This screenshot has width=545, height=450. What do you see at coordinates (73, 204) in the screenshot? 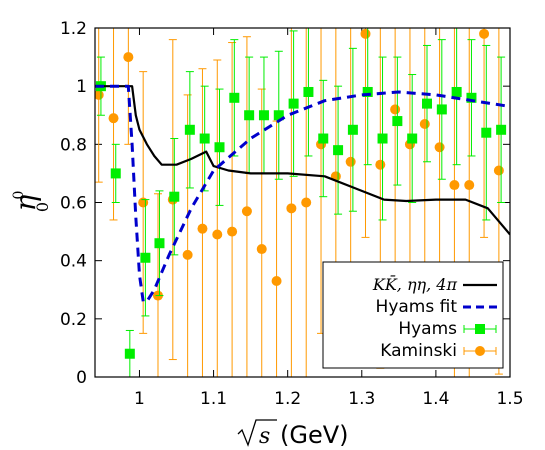
I see `y-tick-label: 0.6` at bounding box center [73, 204].